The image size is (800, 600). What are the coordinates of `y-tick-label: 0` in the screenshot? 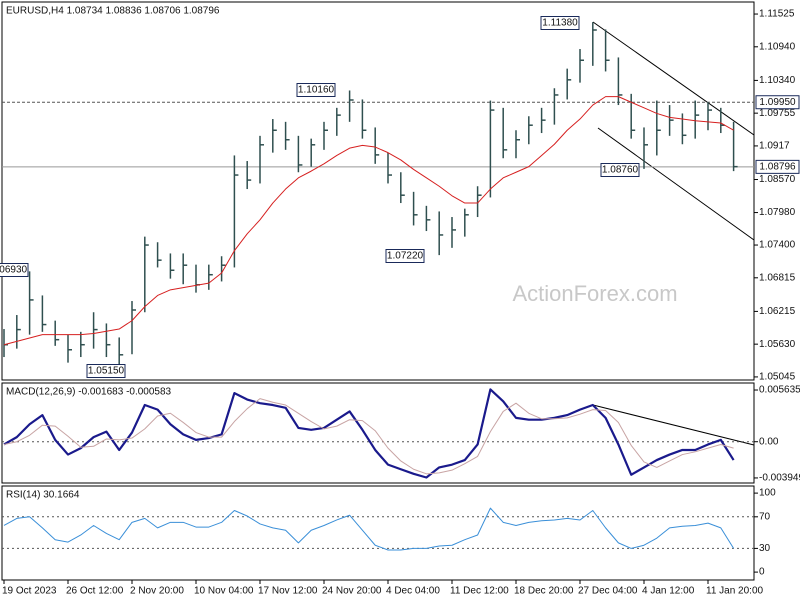 It's located at (762, 572).